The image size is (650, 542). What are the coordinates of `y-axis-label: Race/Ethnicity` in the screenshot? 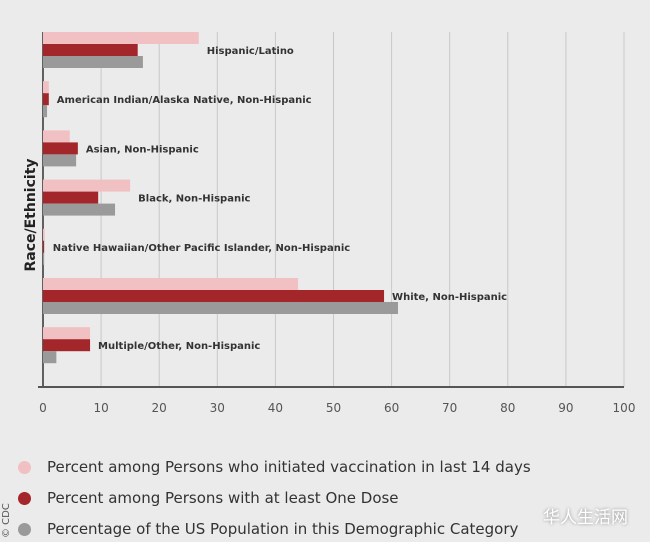 It's located at (31, 214).